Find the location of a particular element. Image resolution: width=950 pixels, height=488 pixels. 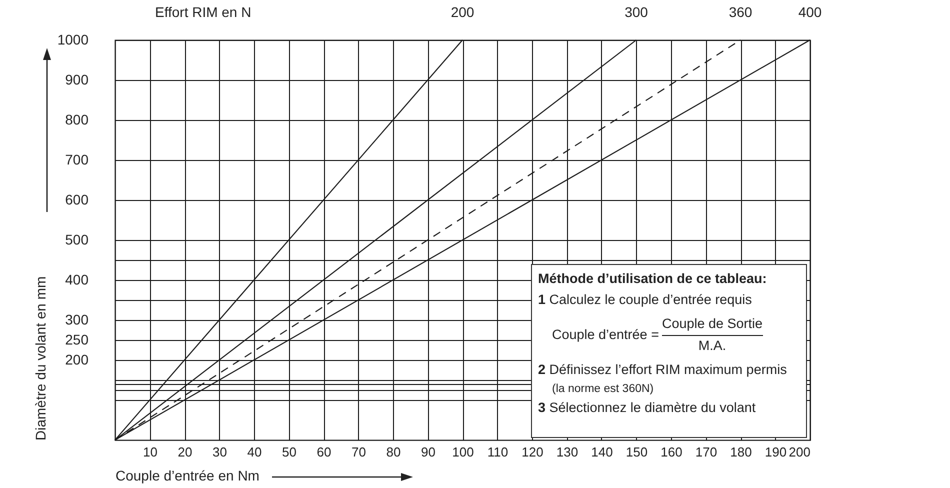

x-tick-label: 170 is located at coordinates (706, 452).